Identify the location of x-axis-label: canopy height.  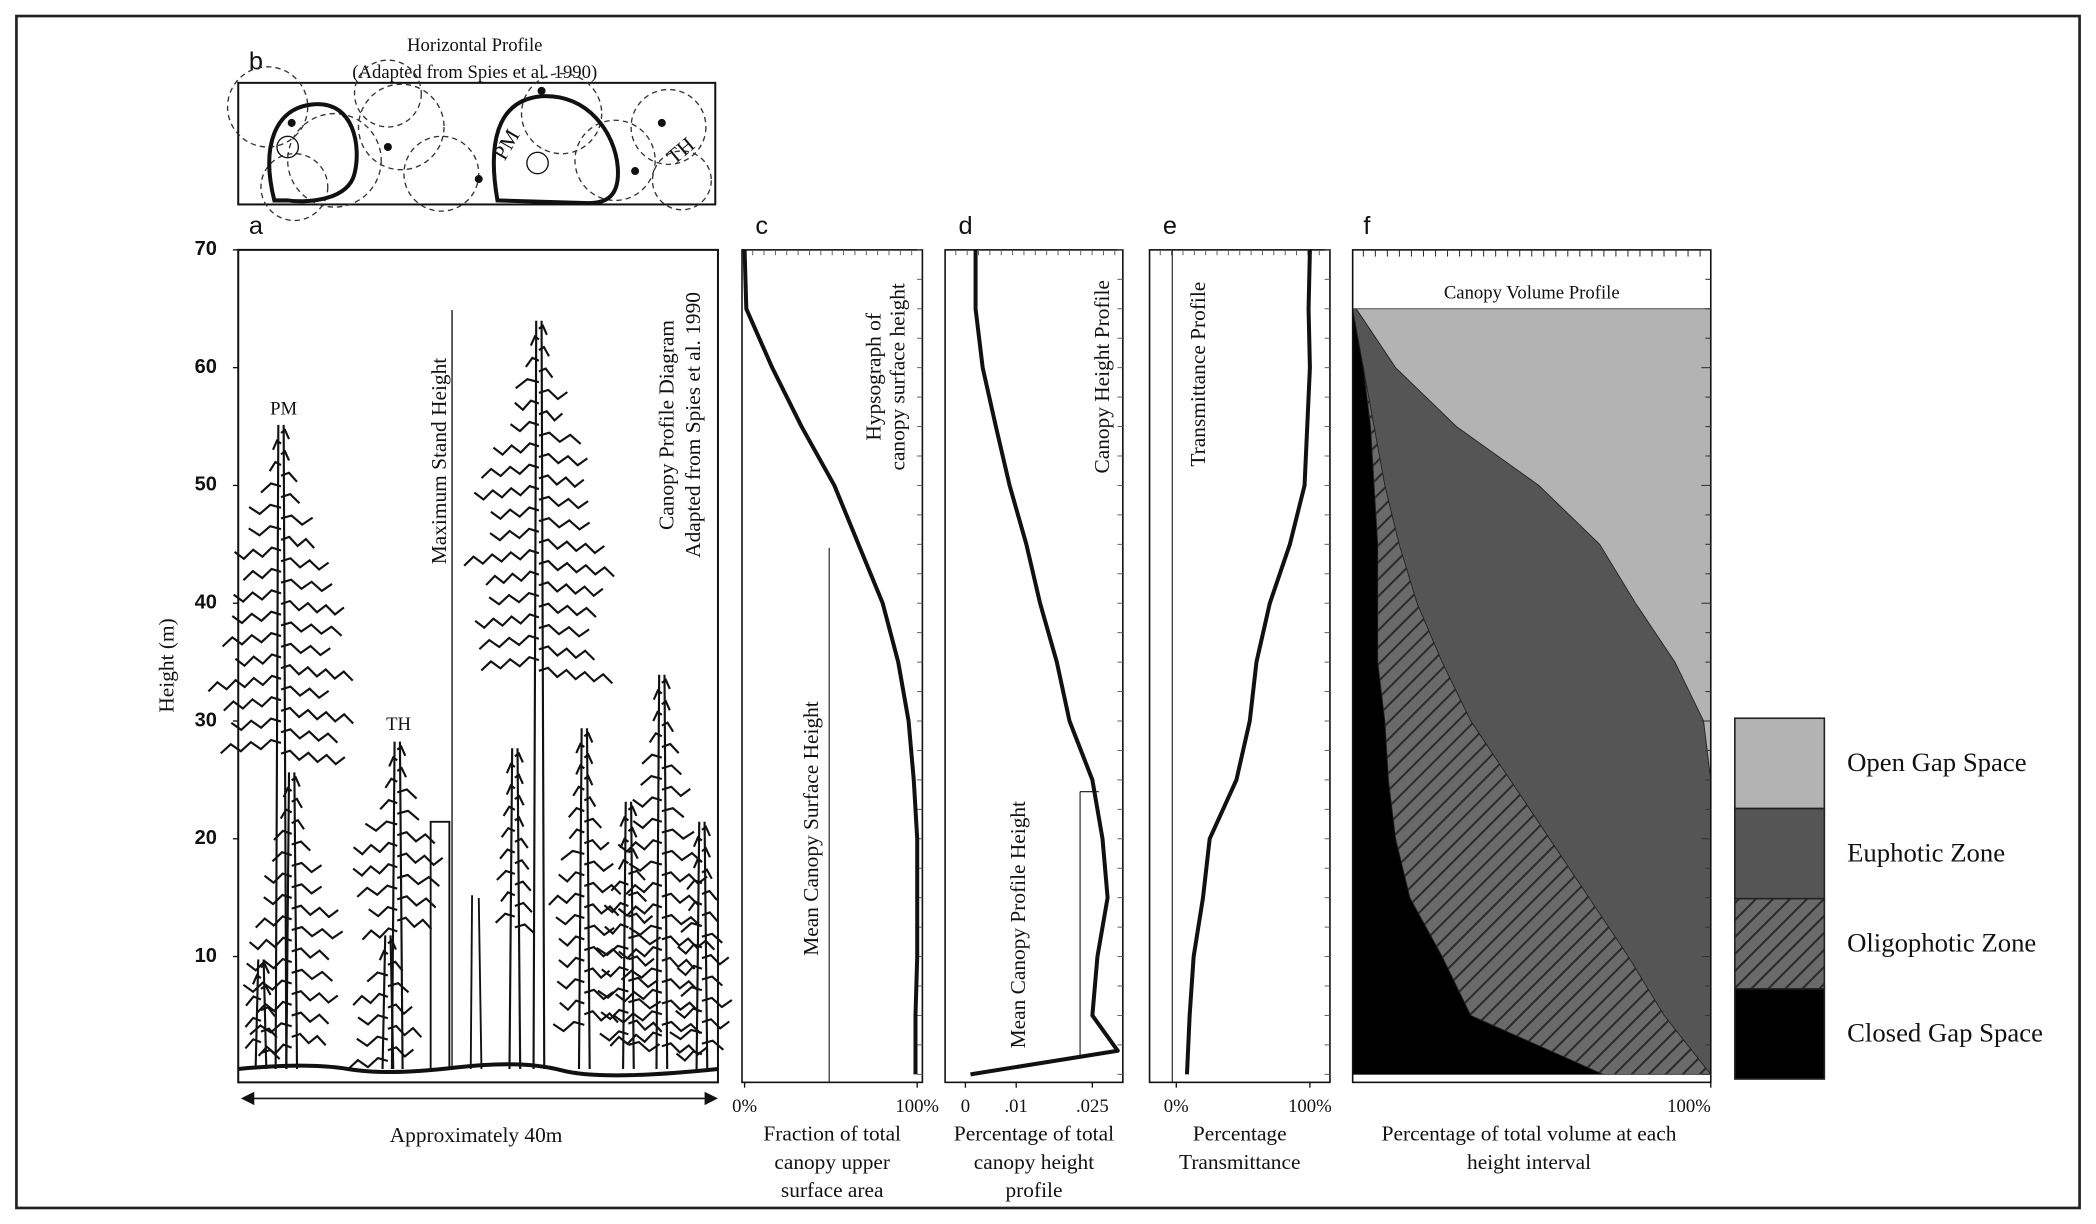
(1034, 1162).